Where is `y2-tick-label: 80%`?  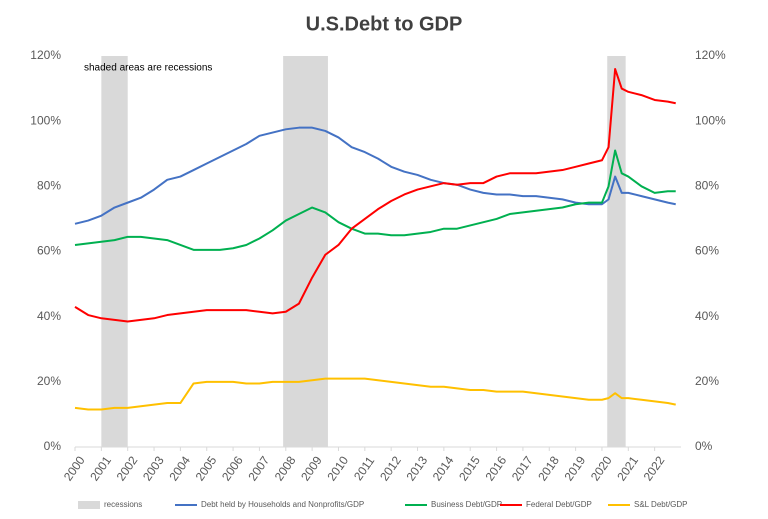
y2-tick-label: 80% is located at coordinates (707, 186).